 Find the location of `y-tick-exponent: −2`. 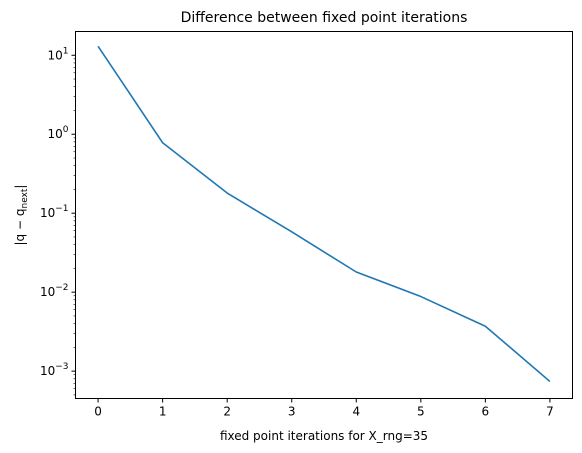

y-tick-exponent: −2 is located at coordinates (61, 288).